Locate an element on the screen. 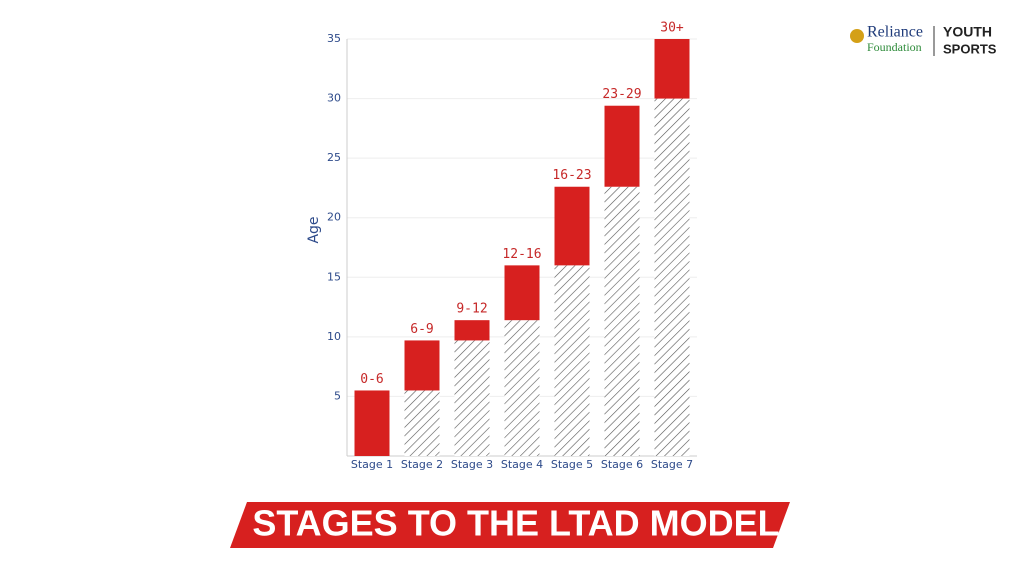 Image resolution: width=1024 pixels, height=576 pixels. stage-age-label: 16-23 is located at coordinates (571, 175).